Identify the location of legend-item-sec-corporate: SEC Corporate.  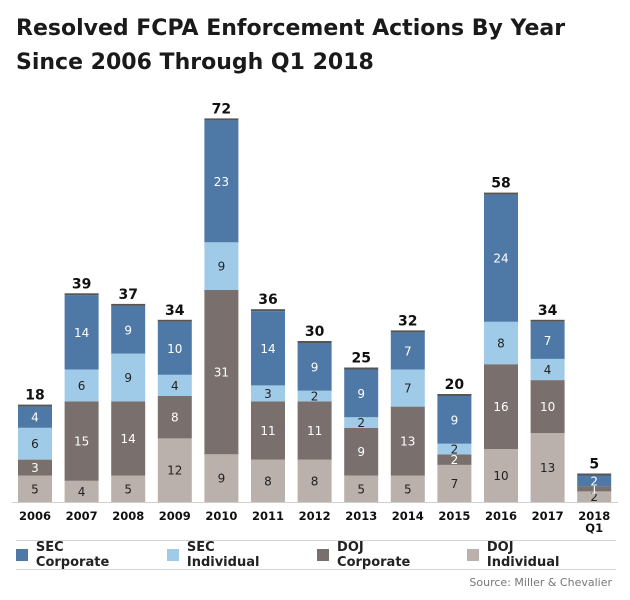
(78, 555).